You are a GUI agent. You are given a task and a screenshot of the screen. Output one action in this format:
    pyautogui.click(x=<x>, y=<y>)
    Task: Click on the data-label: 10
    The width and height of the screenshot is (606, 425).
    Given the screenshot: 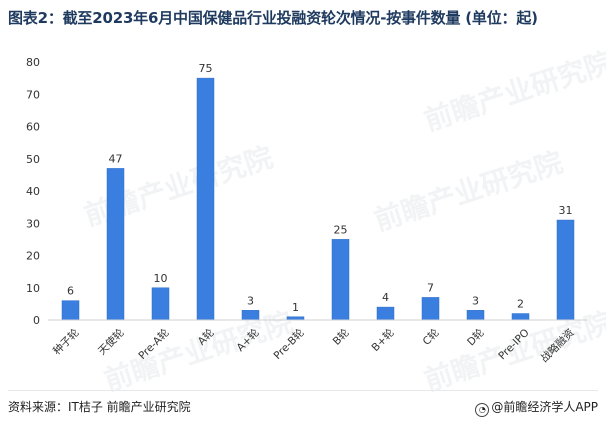 What is the action you would take?
    pyautogui.click(x=161, y=278)
    